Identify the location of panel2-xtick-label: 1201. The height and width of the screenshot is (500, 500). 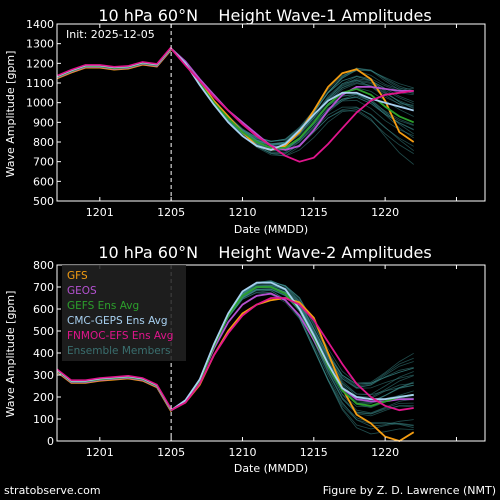
(100, 452).